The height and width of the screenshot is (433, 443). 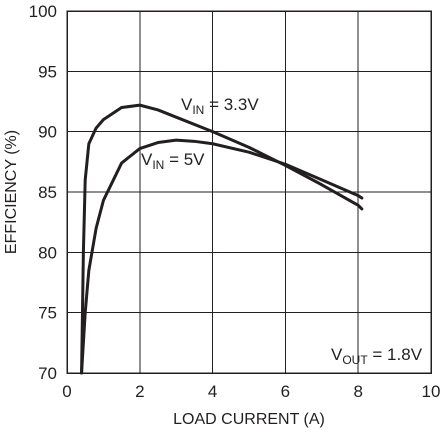 What do you see at coordinates (212, 391) in the screenshot?
I see `x-tick-label: 4` at bounding box center [212, 391].